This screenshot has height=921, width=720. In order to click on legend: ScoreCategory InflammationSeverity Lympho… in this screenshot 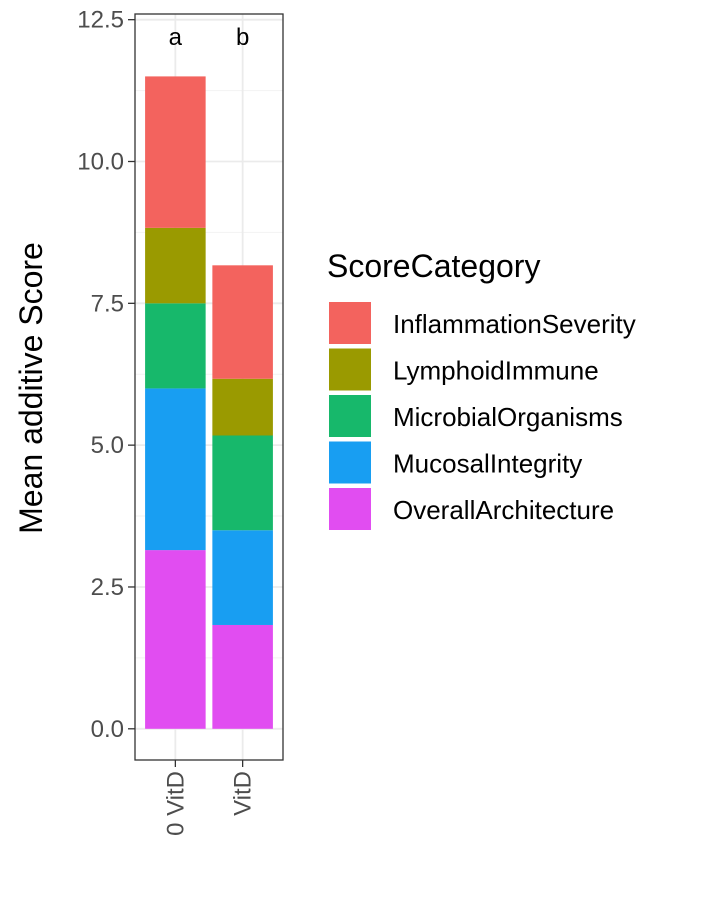, I will do `click(481, 389)`.